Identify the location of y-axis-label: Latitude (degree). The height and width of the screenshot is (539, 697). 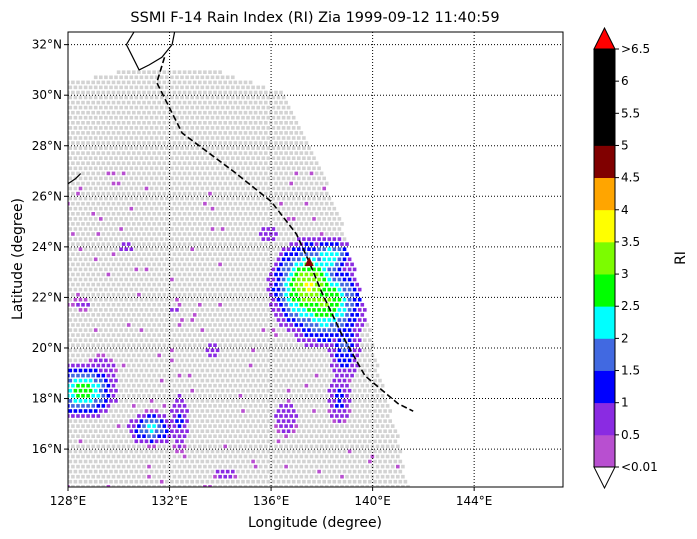
(18, 259).